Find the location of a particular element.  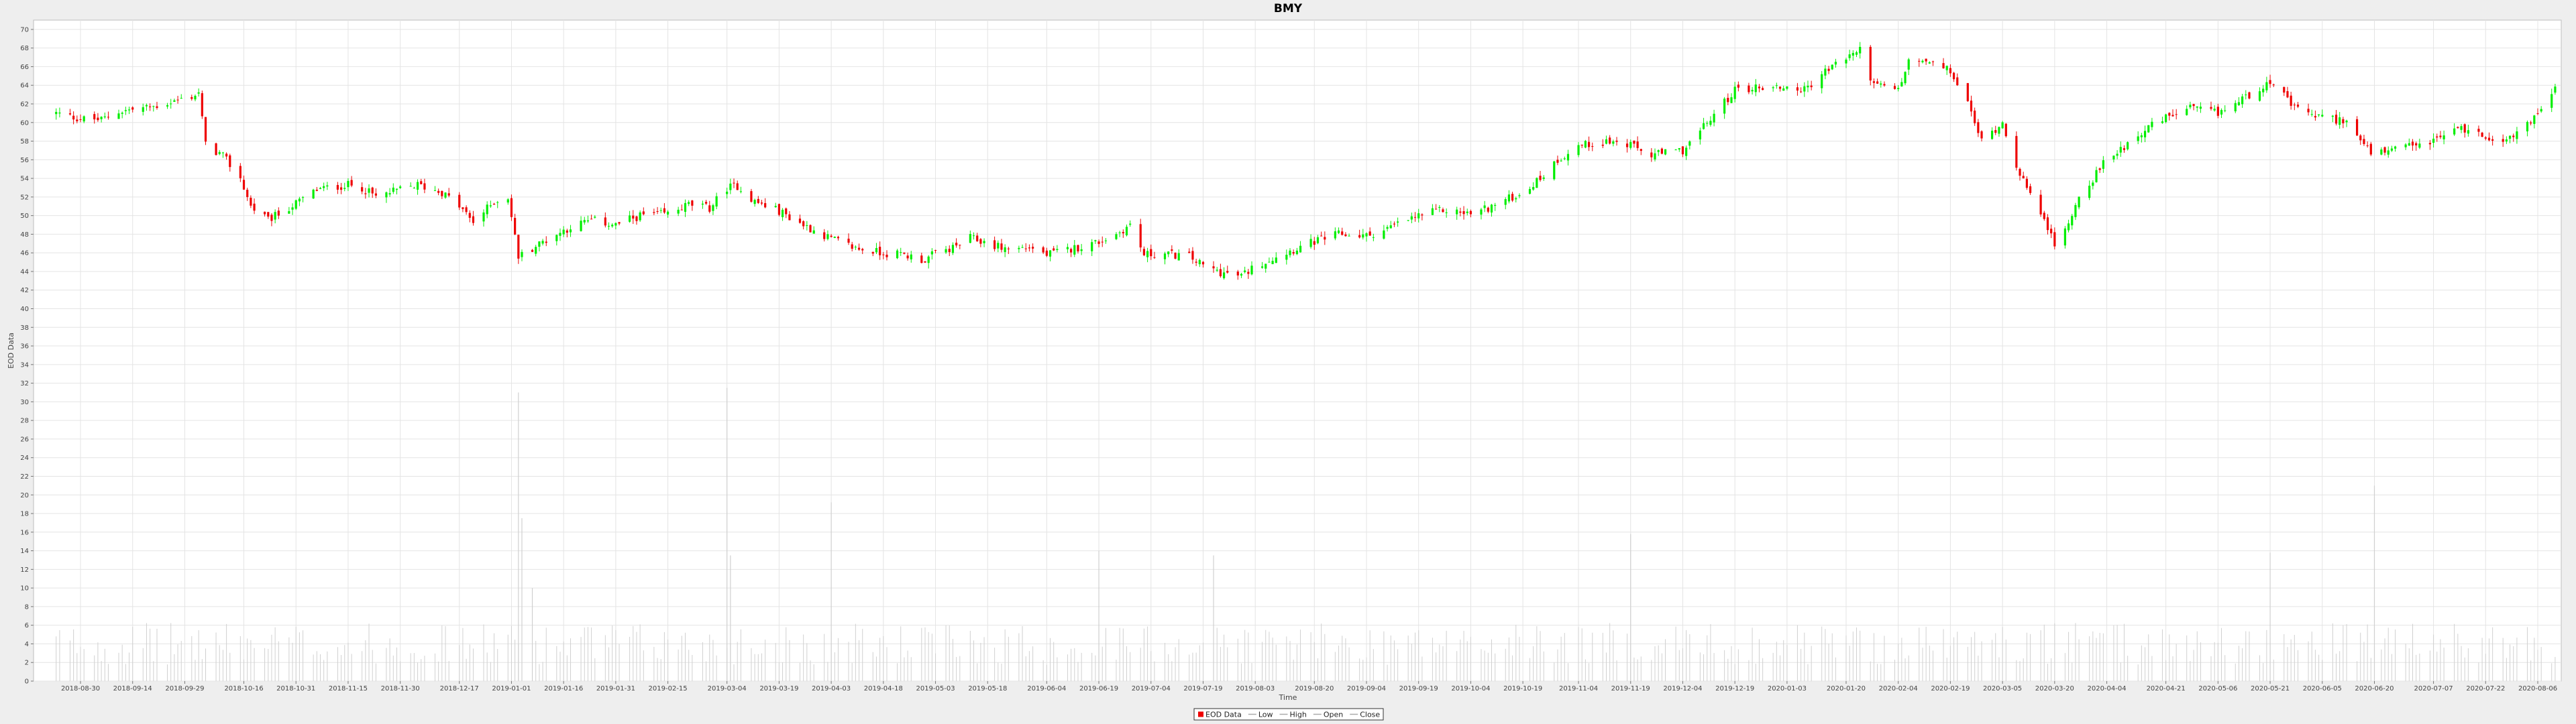

y-axis-label: EOD Data is located at coordinates (11, 351).